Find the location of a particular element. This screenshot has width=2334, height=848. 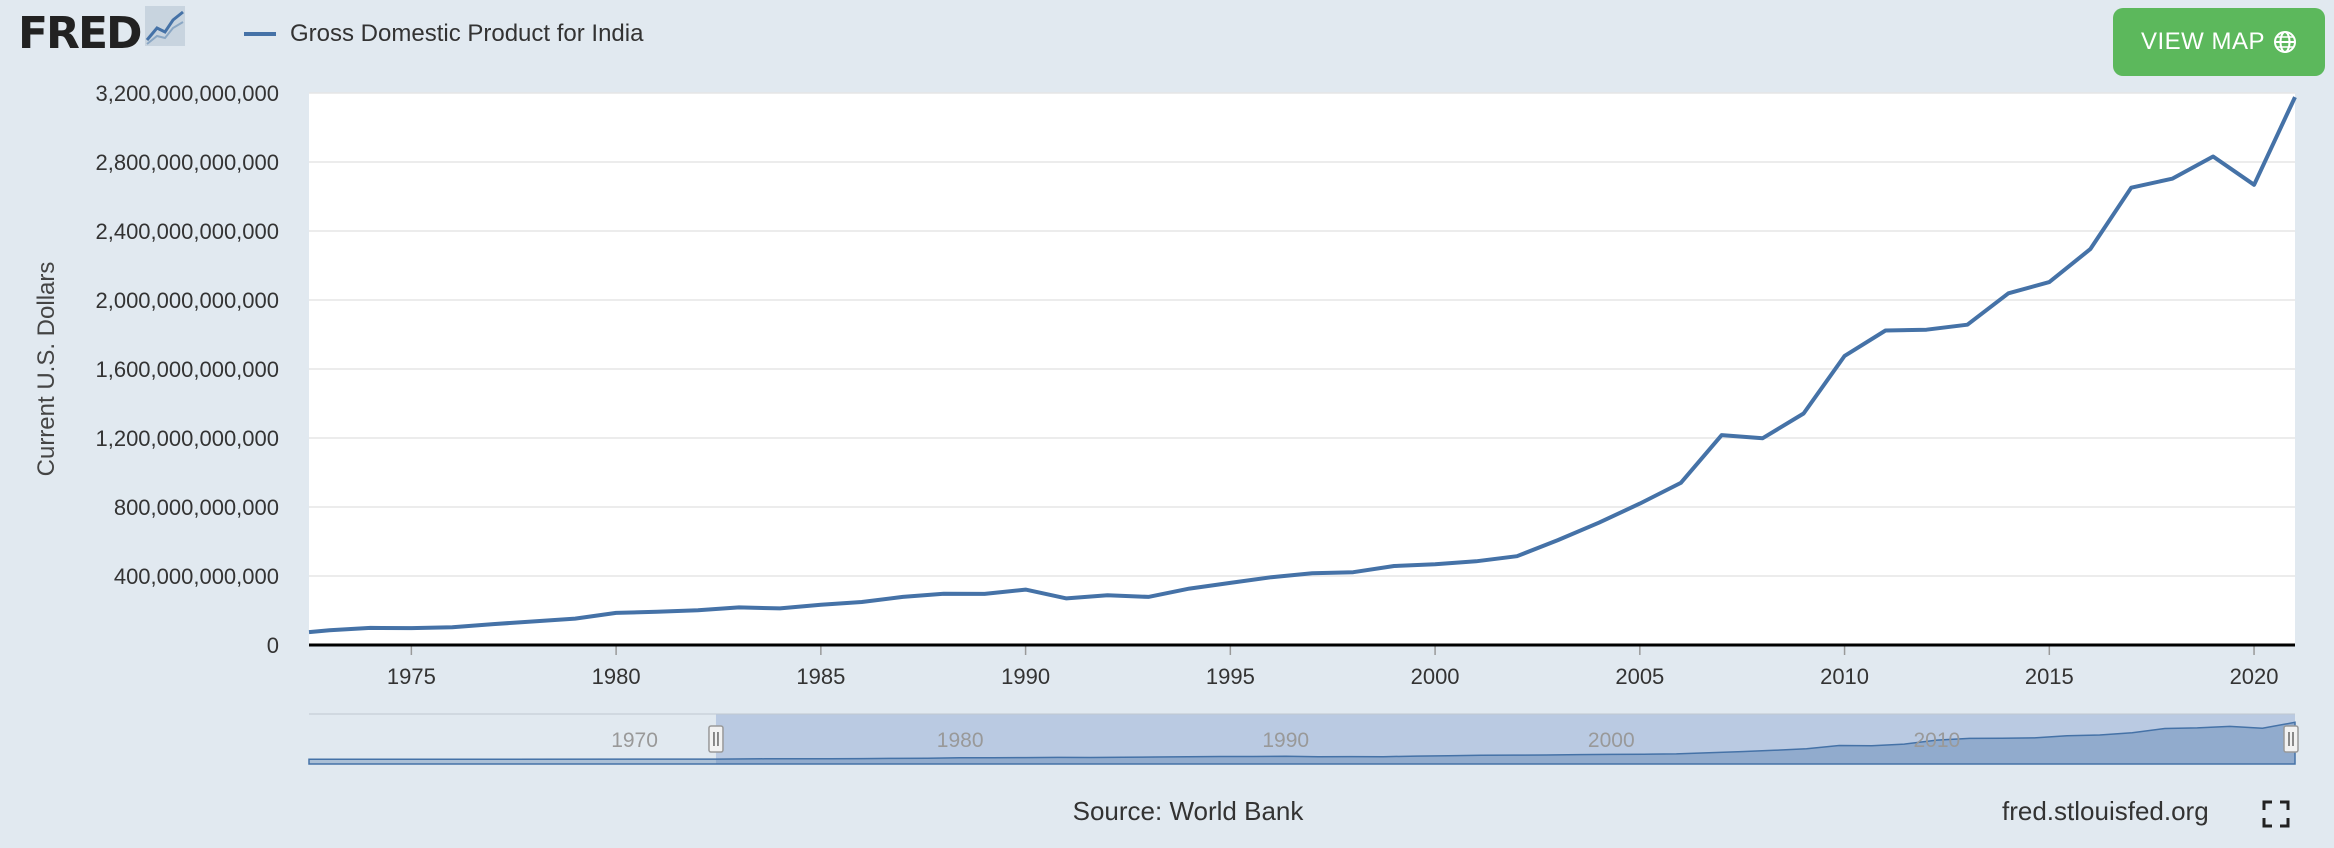

navigator-labels: 1970 1980 1990 2000 2010 is located at coordinates (1285, 740).